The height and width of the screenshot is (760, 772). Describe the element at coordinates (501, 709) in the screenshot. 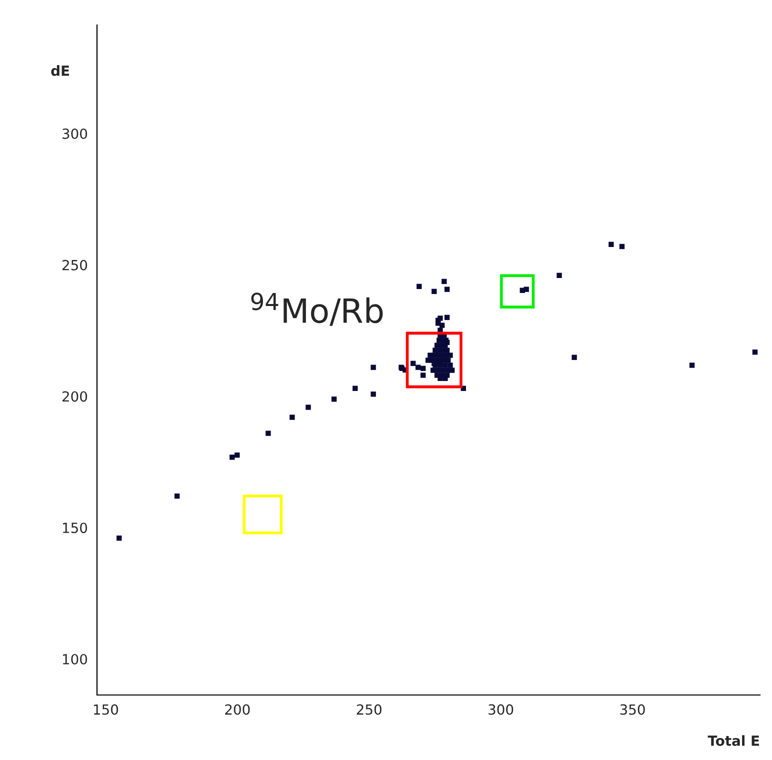

I see `x-tick-label: 300` at that location.